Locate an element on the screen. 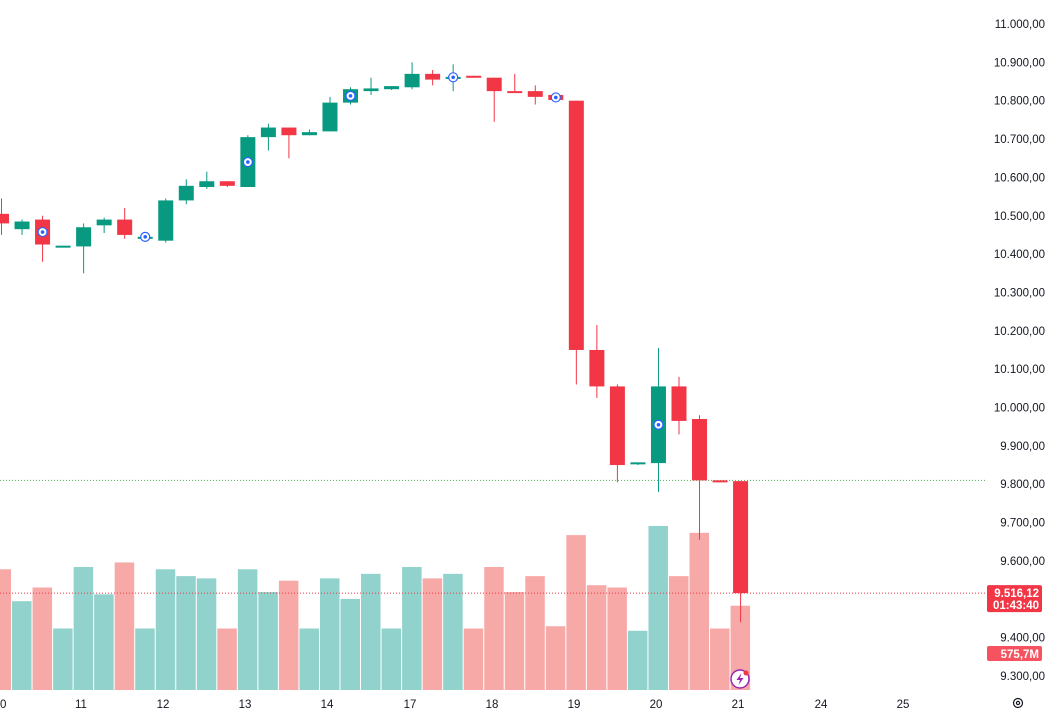 This screenshot has width=1050, height=710. price-tick-label: 10.100,00 is located at coordinates (1019, 370).